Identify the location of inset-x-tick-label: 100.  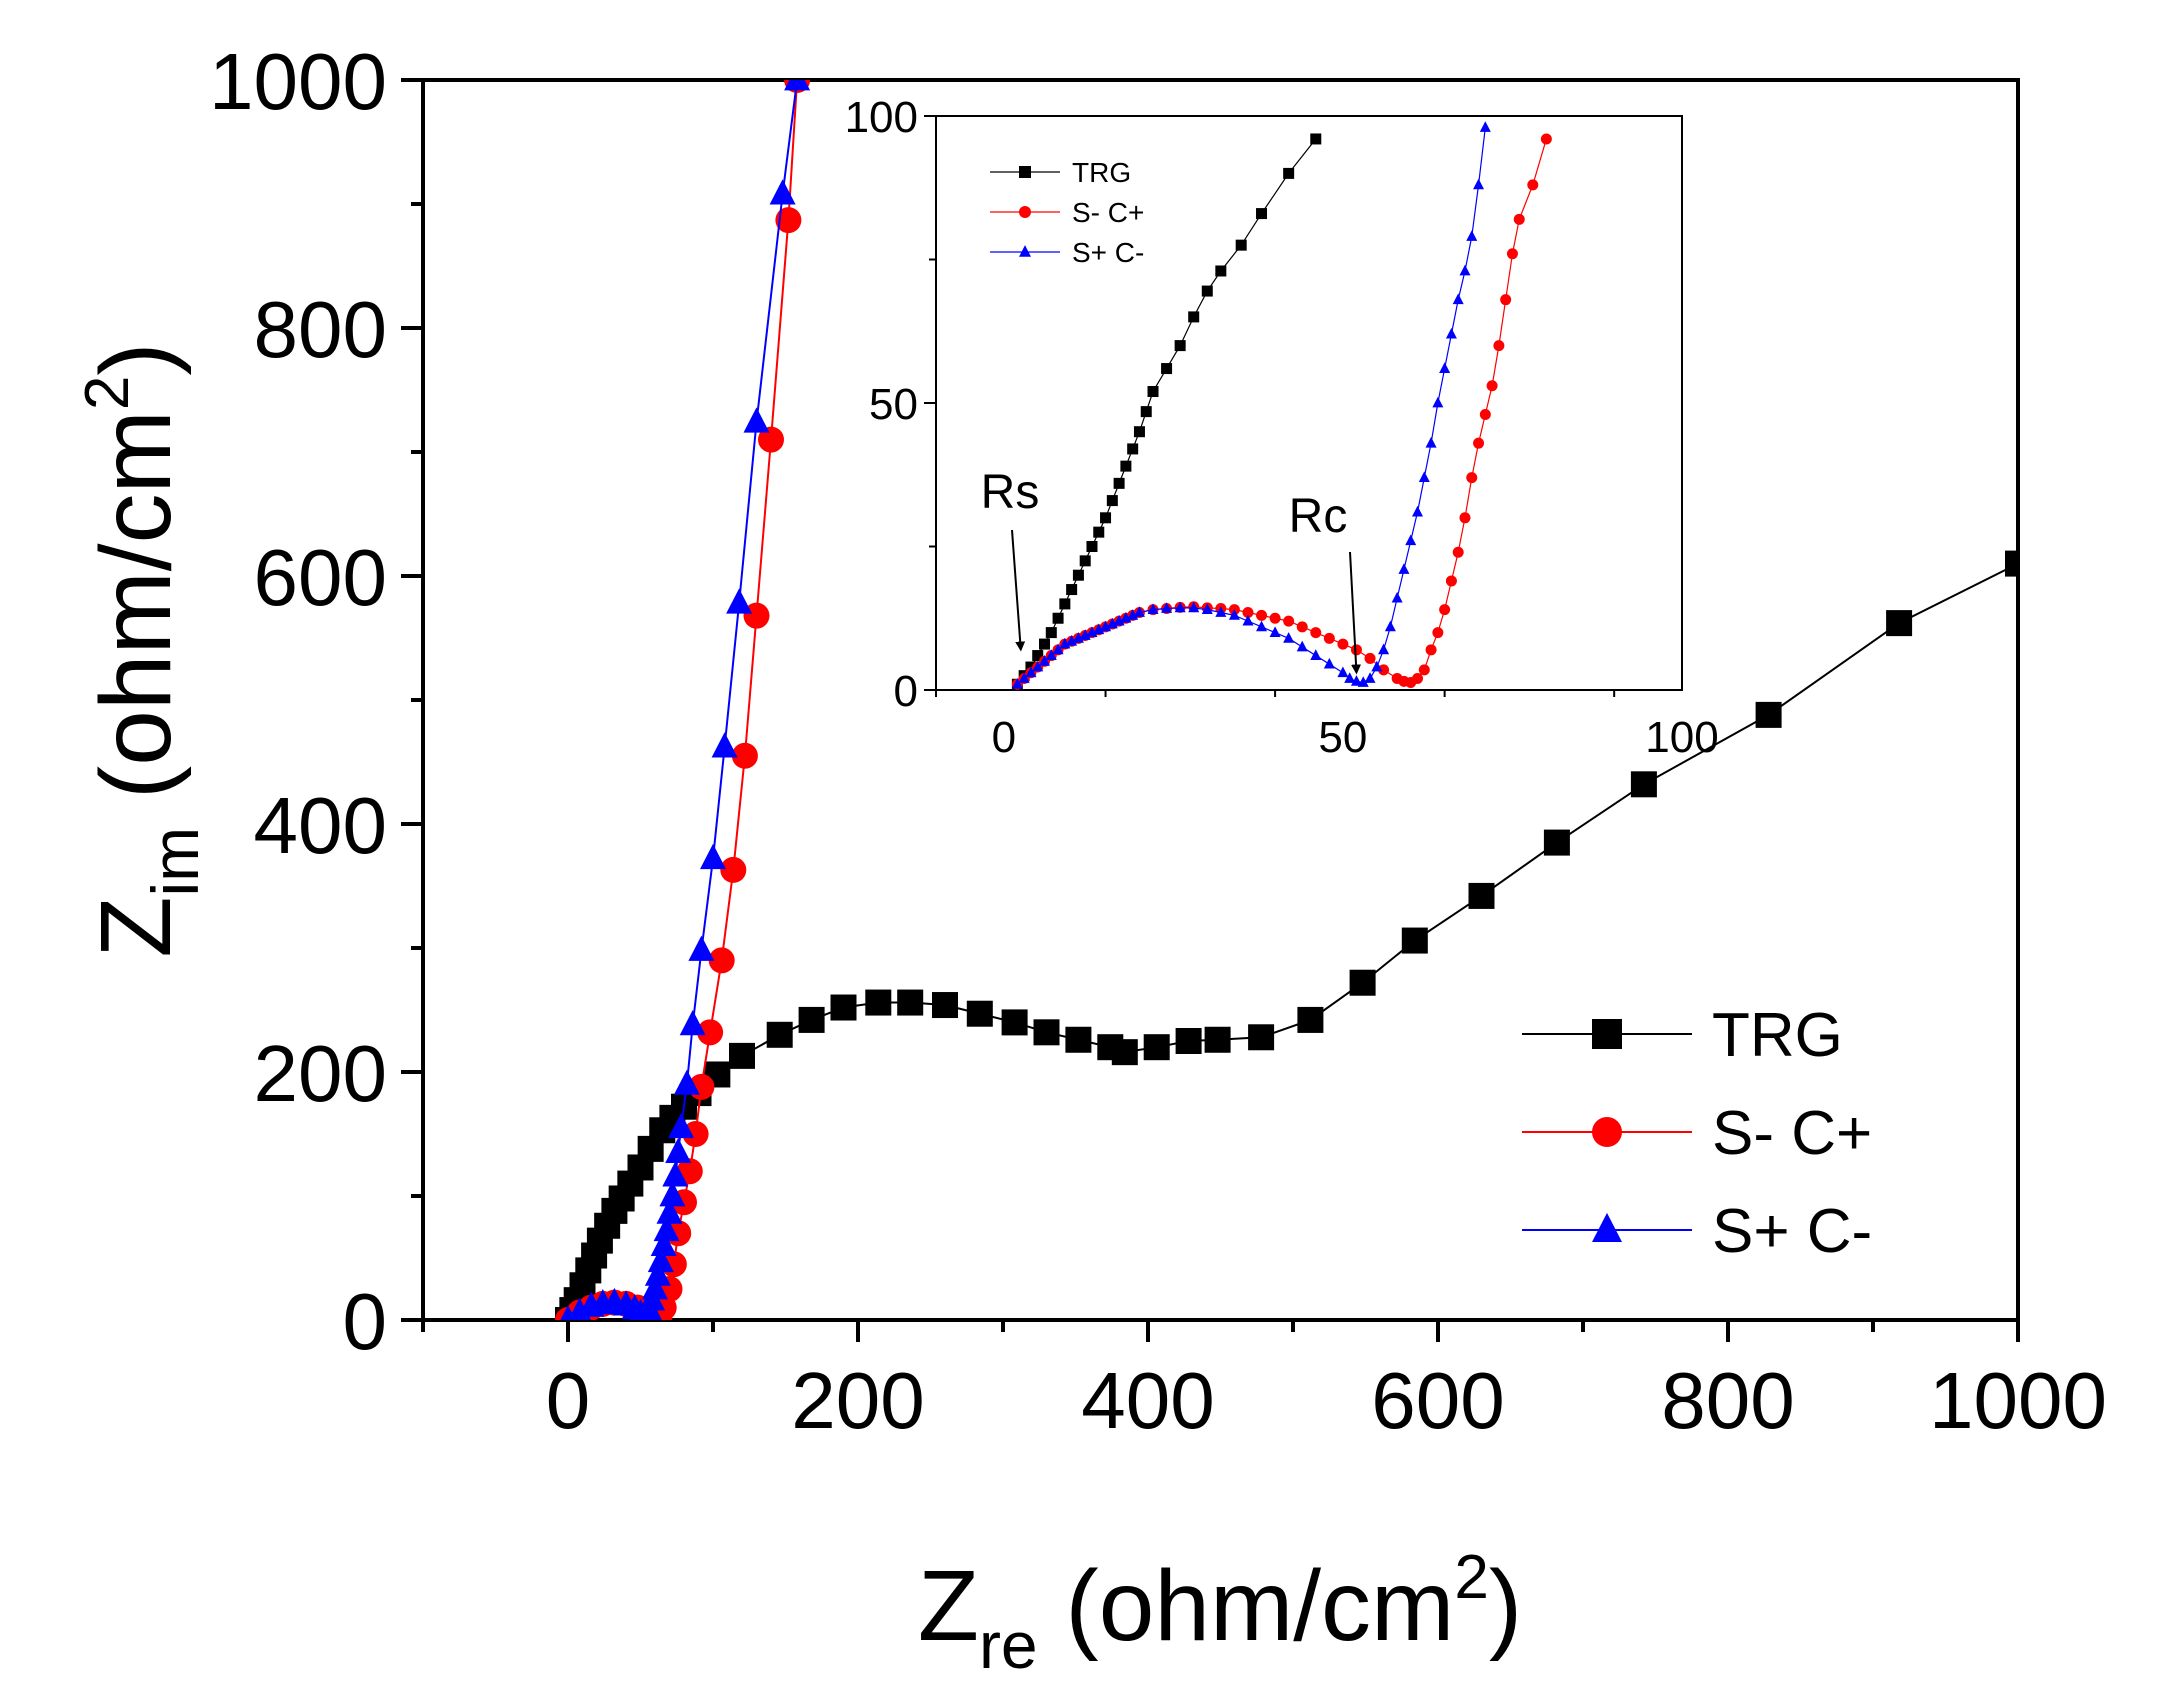
(1681, 737).